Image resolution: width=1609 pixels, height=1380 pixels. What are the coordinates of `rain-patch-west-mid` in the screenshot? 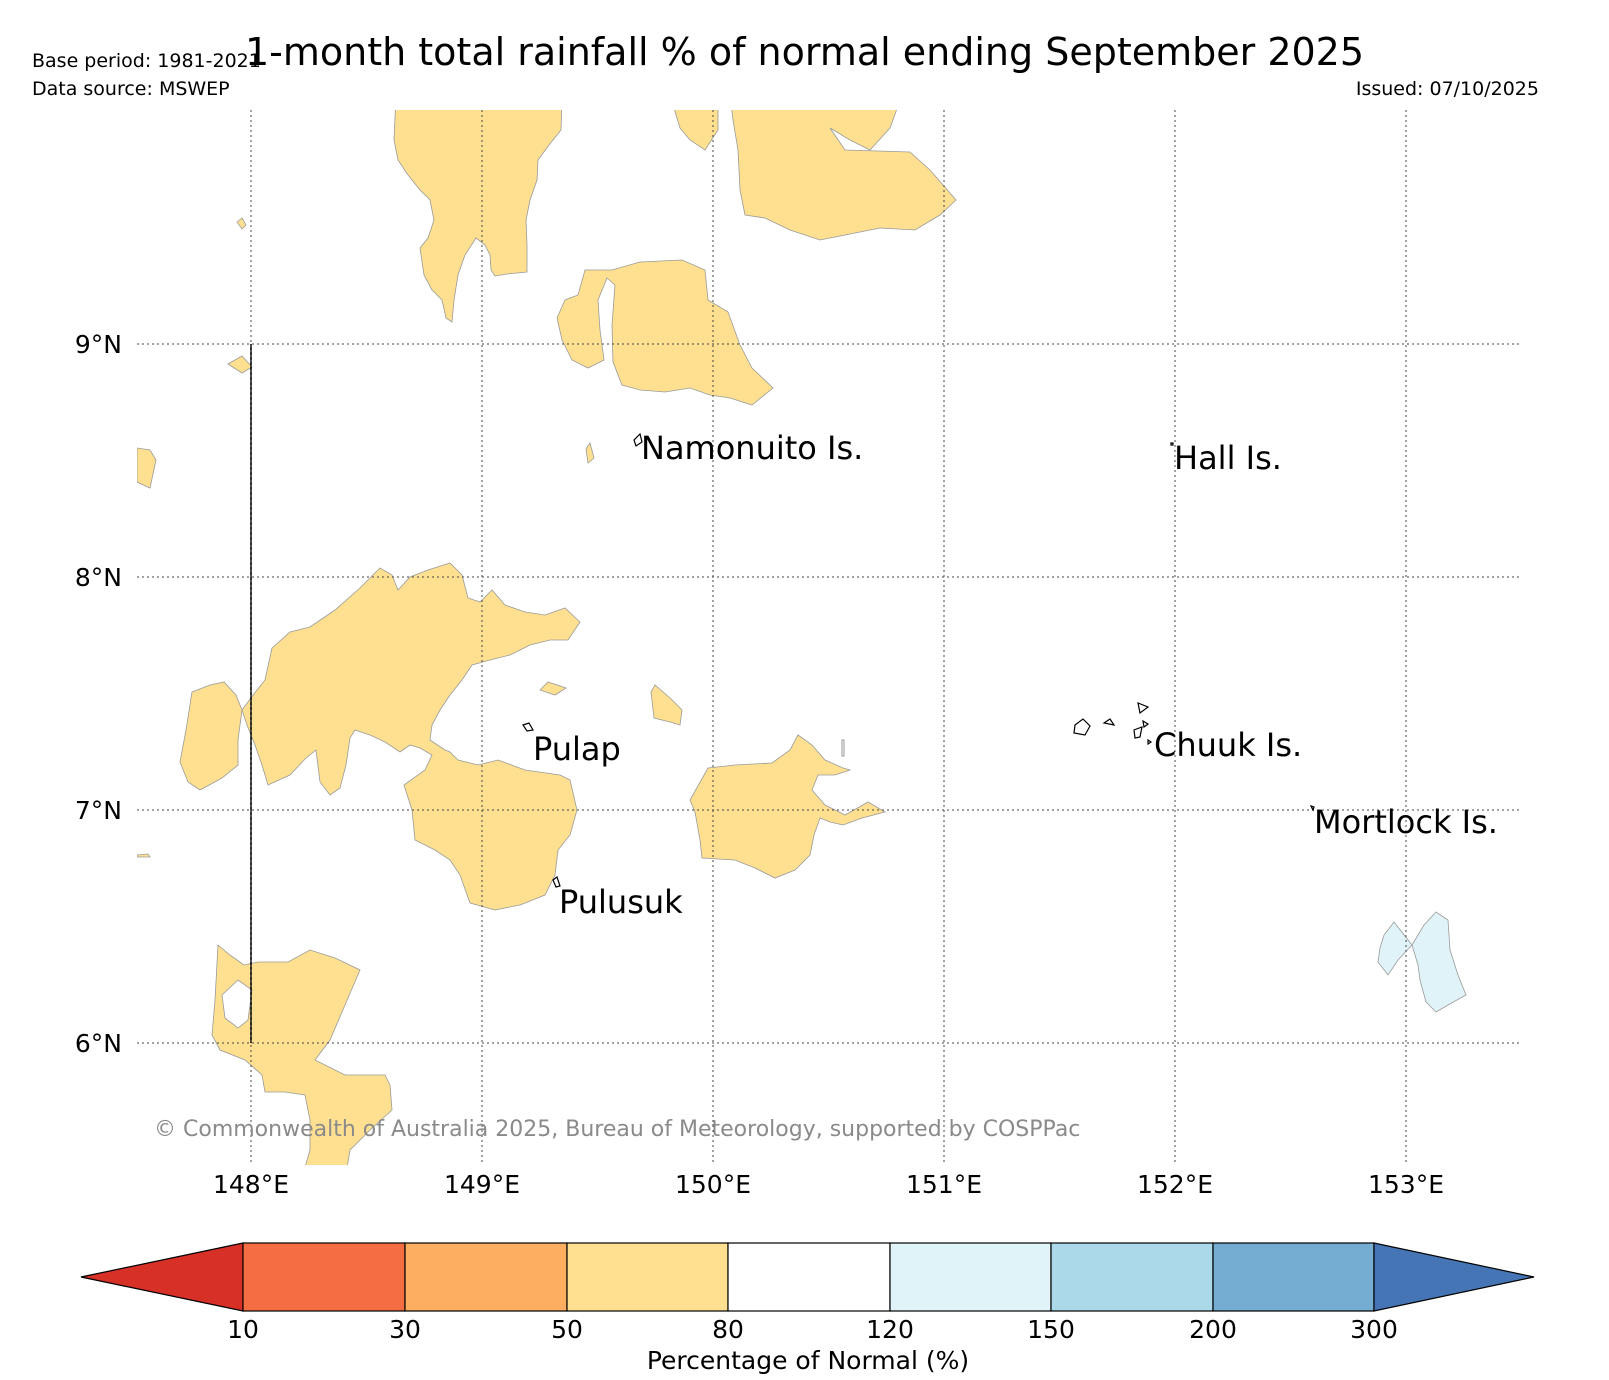 It's located at (211, 736).